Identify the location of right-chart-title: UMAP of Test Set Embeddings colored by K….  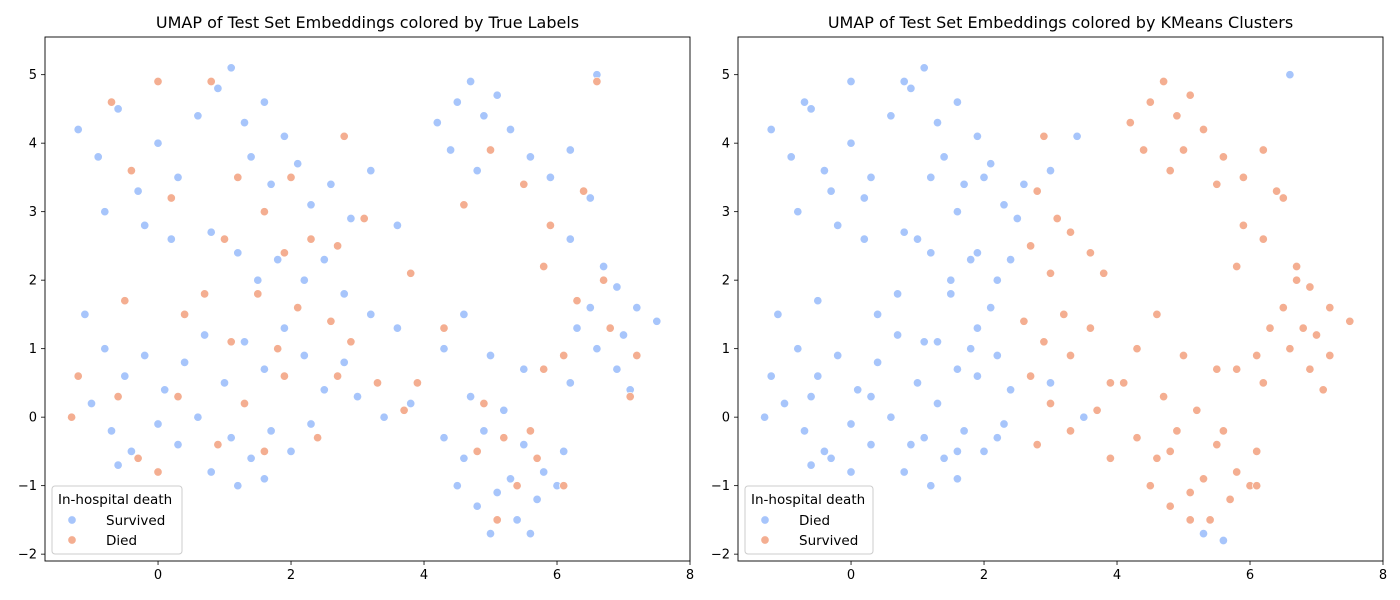
(1060, 22).